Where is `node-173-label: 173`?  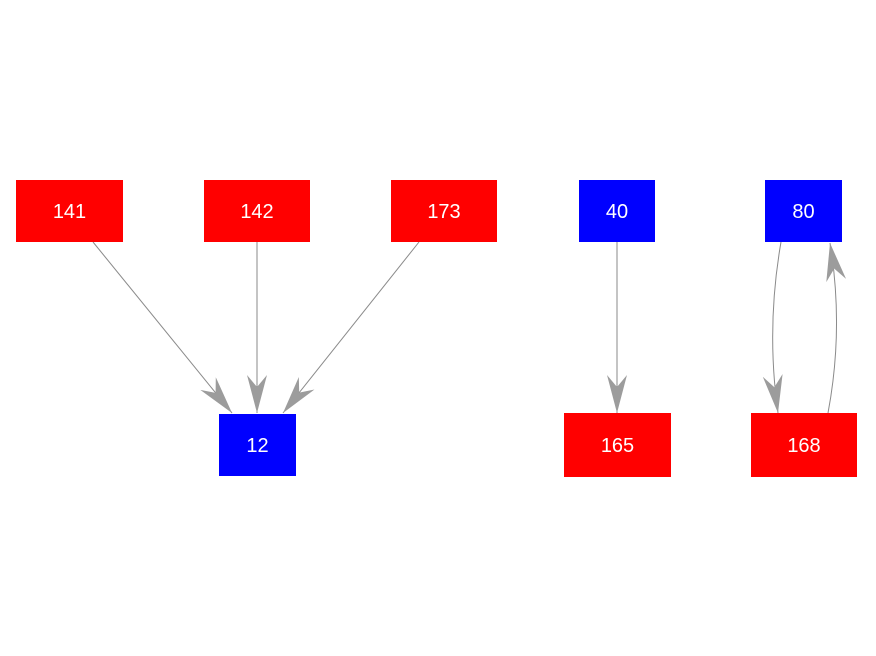 node-173-label: 173 is located at coordinates (443, 212).